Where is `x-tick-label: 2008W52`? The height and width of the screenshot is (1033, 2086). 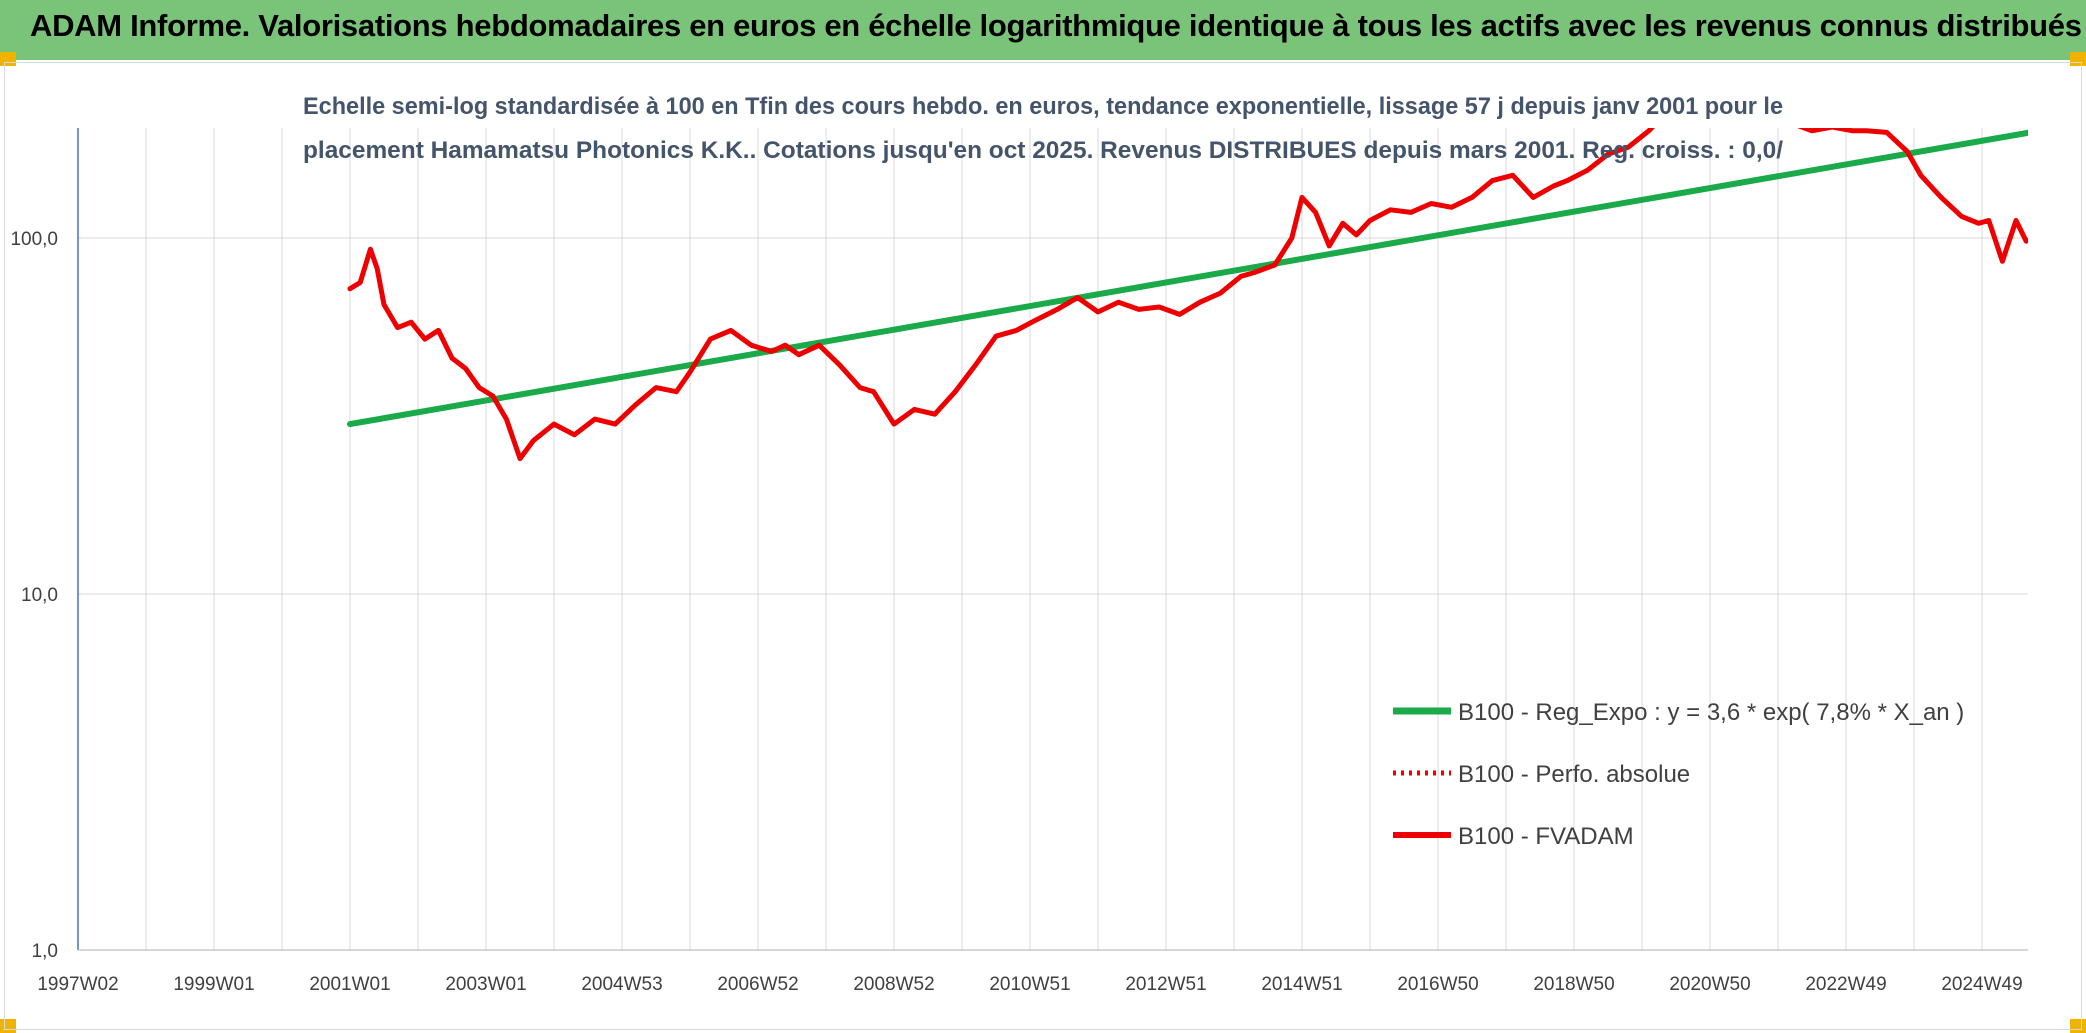
x-tick-label: 2008W52 is located at coordinates (893, 984).